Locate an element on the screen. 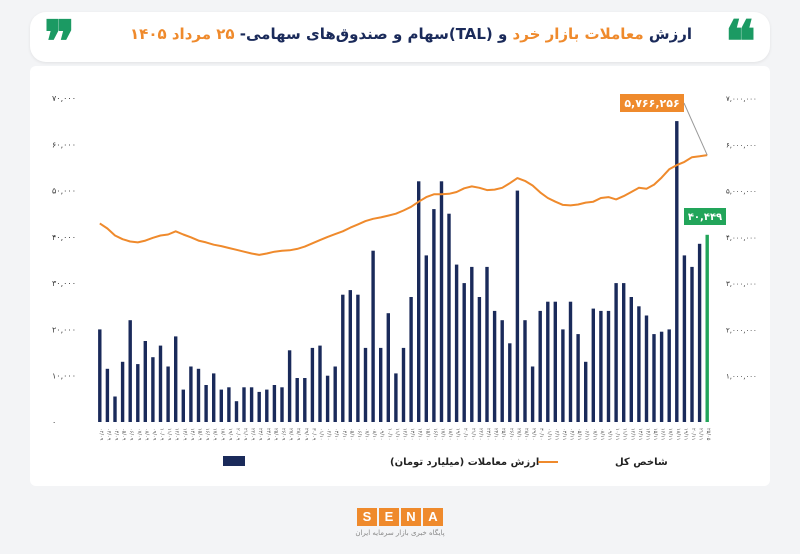  x-axis-tick-label: ۰۲/۱۰ is located at coordinates (329, 434).